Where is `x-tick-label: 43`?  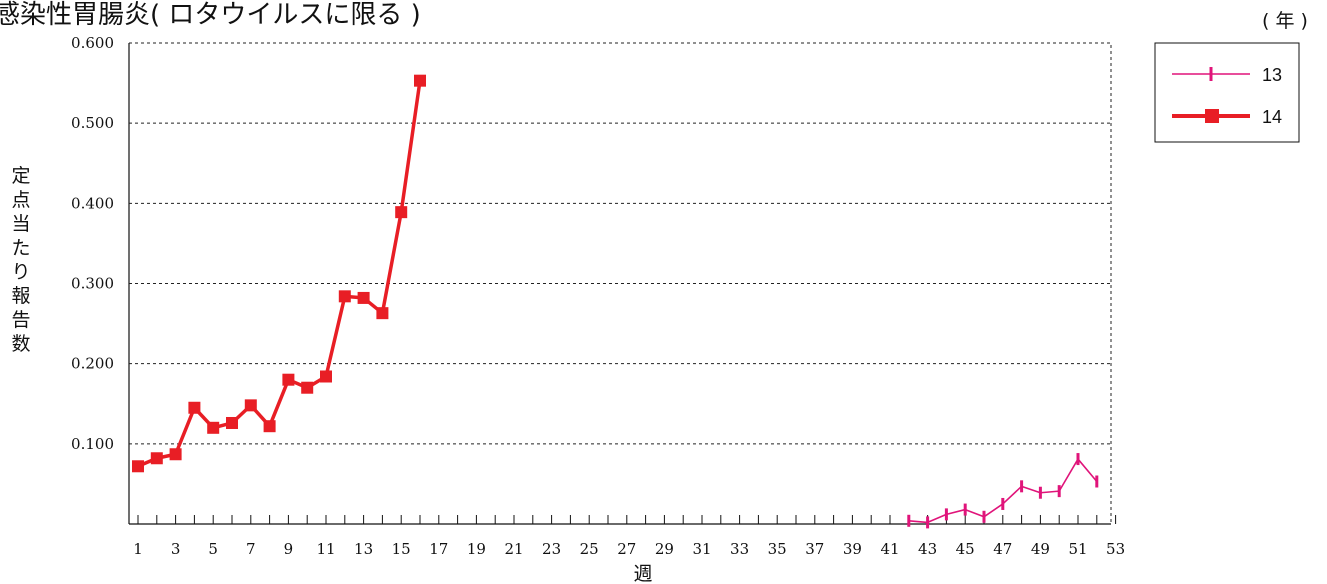 x-tick-label: 43 is located at coordinates (927, 549).